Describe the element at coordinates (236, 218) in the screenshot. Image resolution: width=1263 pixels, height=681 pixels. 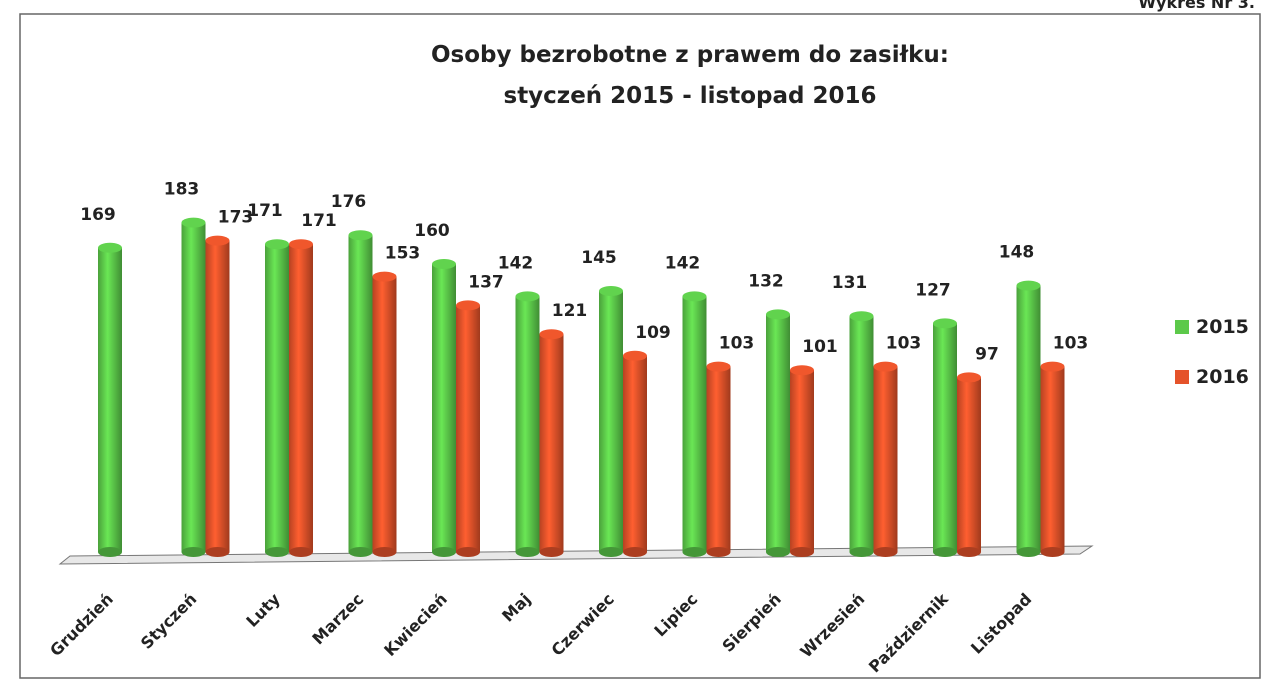
I see `data-label: 173` at that location.